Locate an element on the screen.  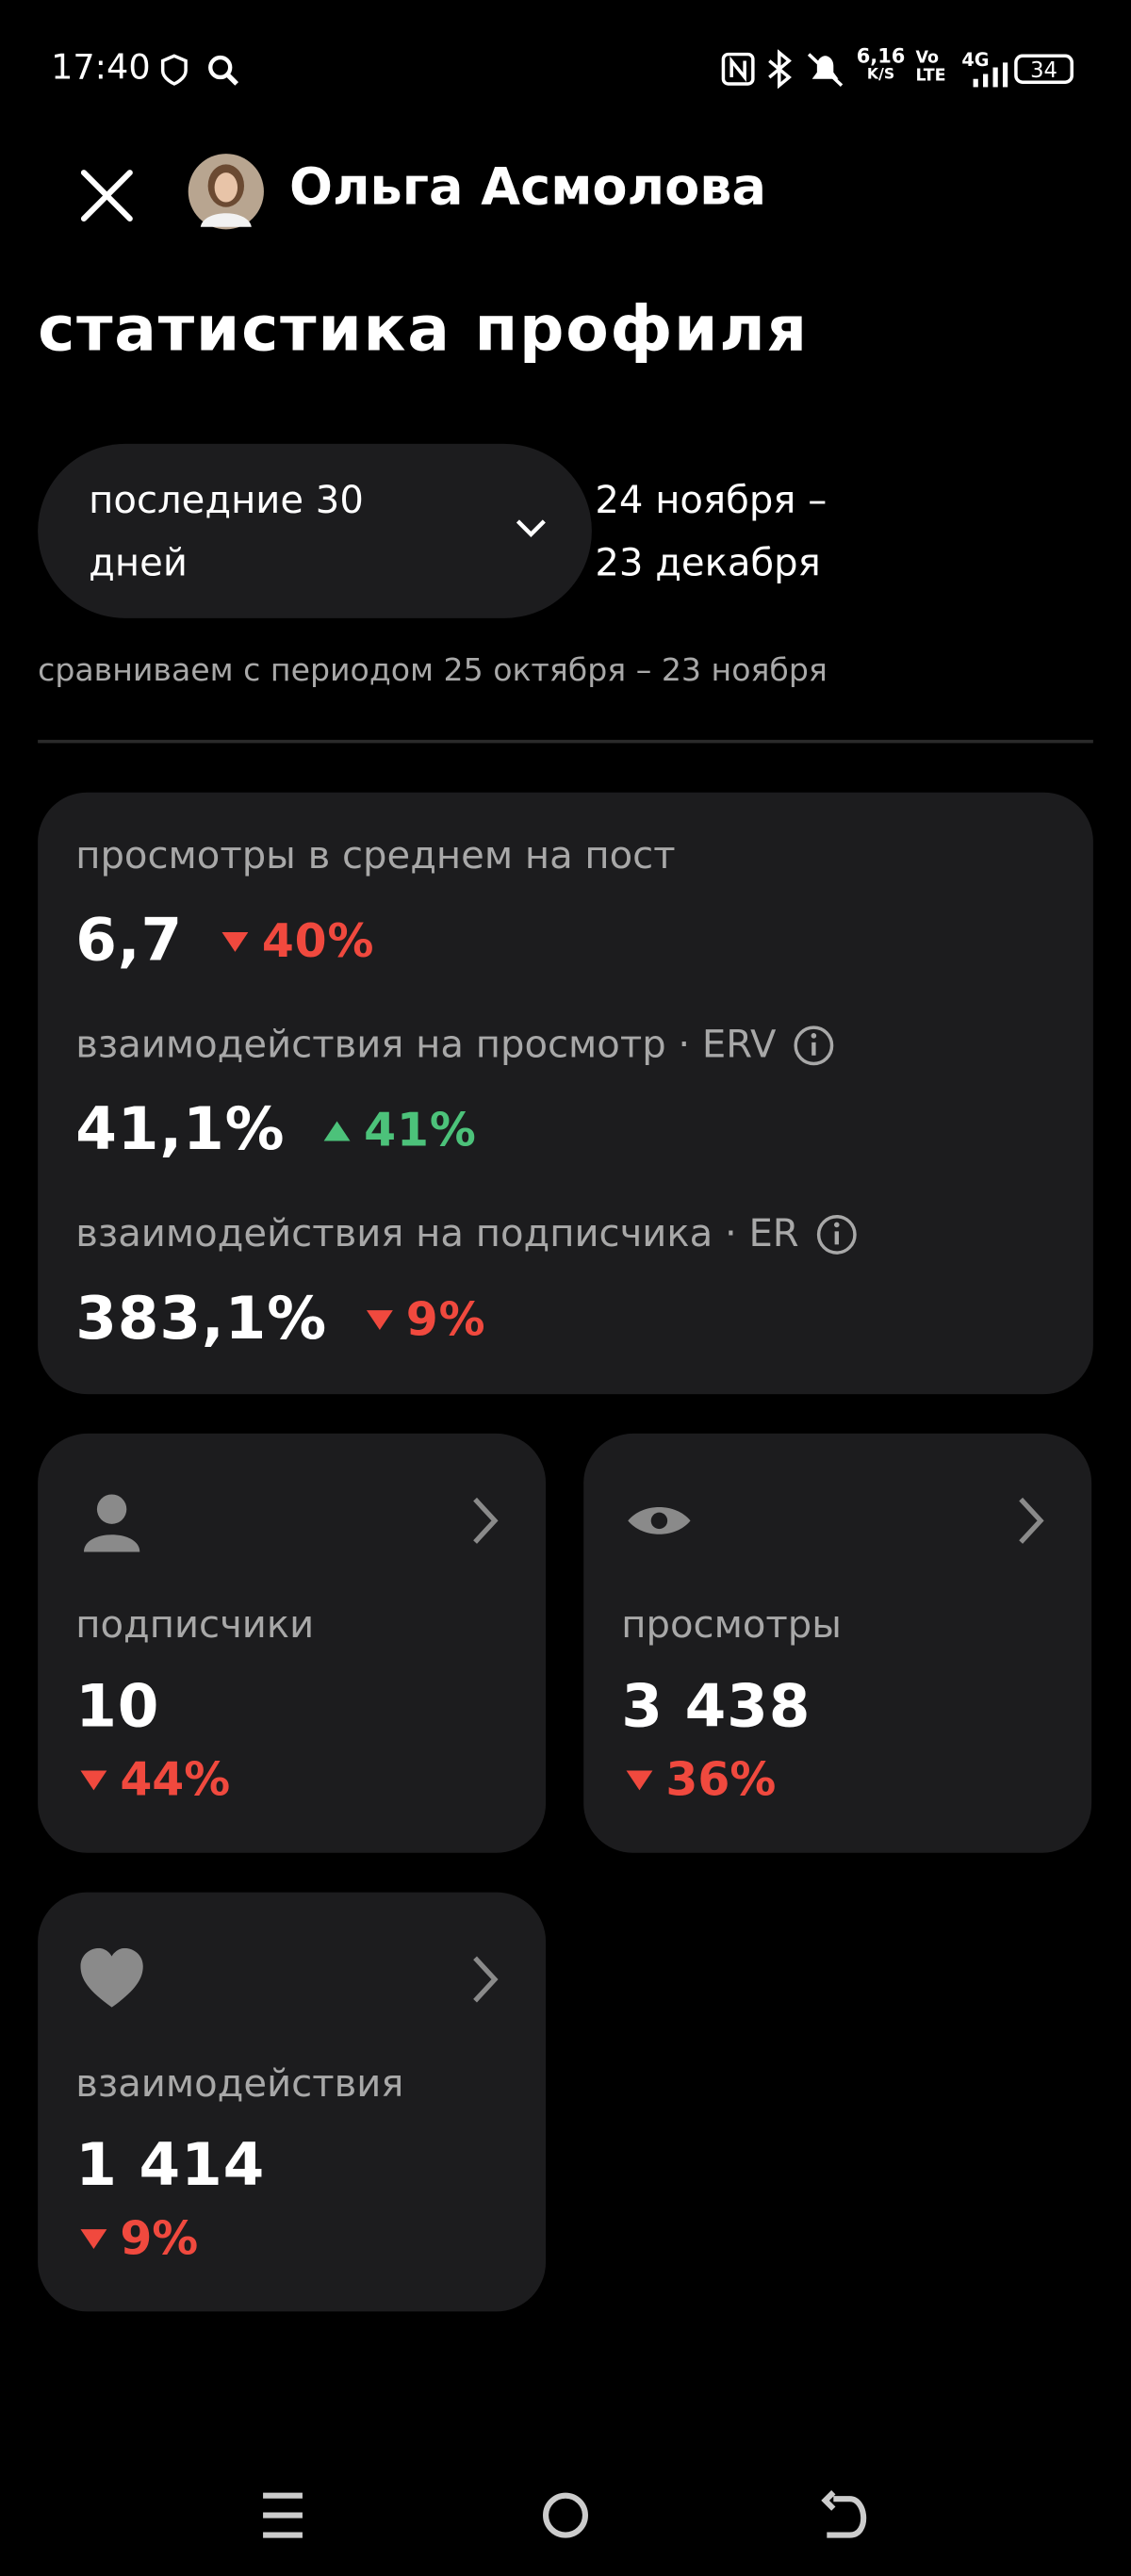
metric-label: просмотры в среднем на пост is located at coordinates (376, 856).